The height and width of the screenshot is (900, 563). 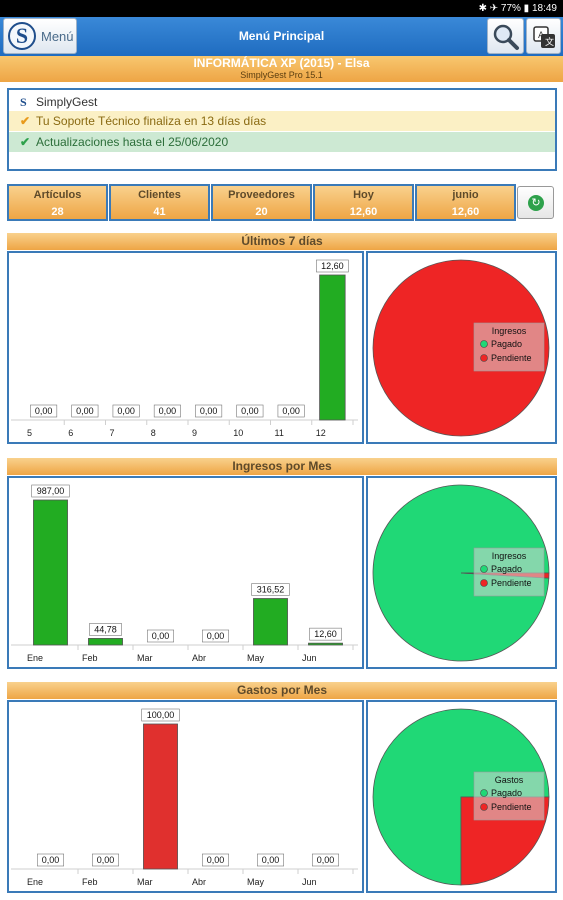 I want to click on x-tick-label: 6, so click(x=70, y=433).